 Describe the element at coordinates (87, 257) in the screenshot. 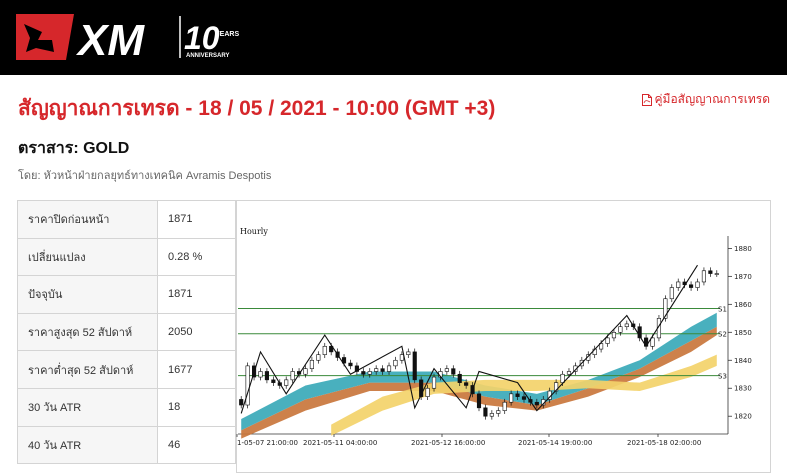

I see `stat-label: เปลี่ยนแปลง` at that location.